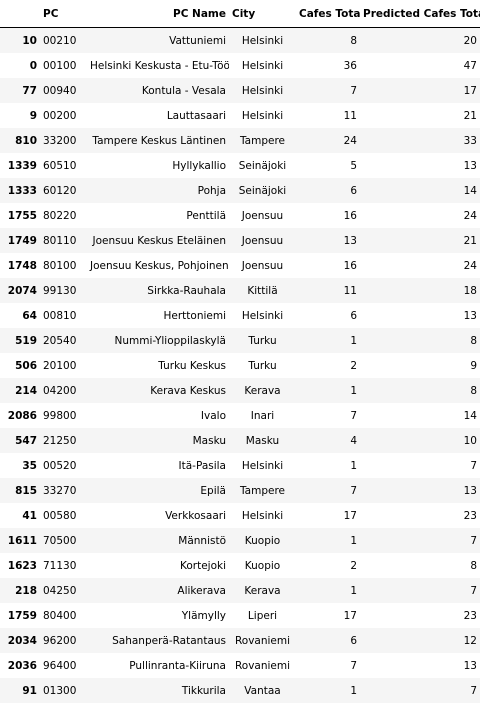  Describe the element at coordinates (192, 365) in the screenshot. I see `cell-pc-name: Turku Keskus` at that location.